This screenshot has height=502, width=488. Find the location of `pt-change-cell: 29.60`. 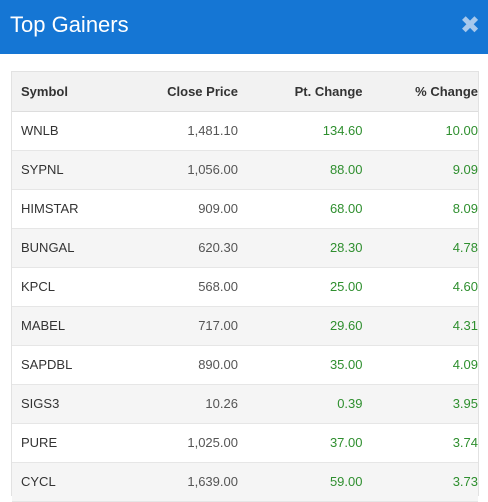

pt-change-cell: 29.60 is located at coordinates (346, 325).